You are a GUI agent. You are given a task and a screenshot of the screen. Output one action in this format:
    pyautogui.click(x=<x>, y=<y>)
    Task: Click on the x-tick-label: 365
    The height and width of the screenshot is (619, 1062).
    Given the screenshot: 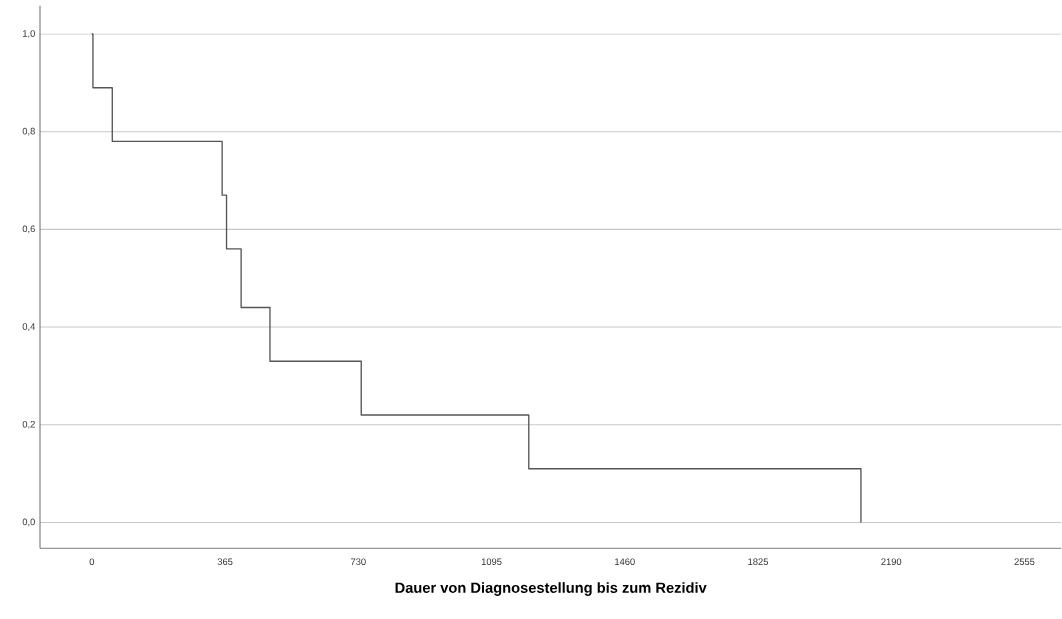 What is the action you would take?
    pyautogui.click(x=225, y=561)
    